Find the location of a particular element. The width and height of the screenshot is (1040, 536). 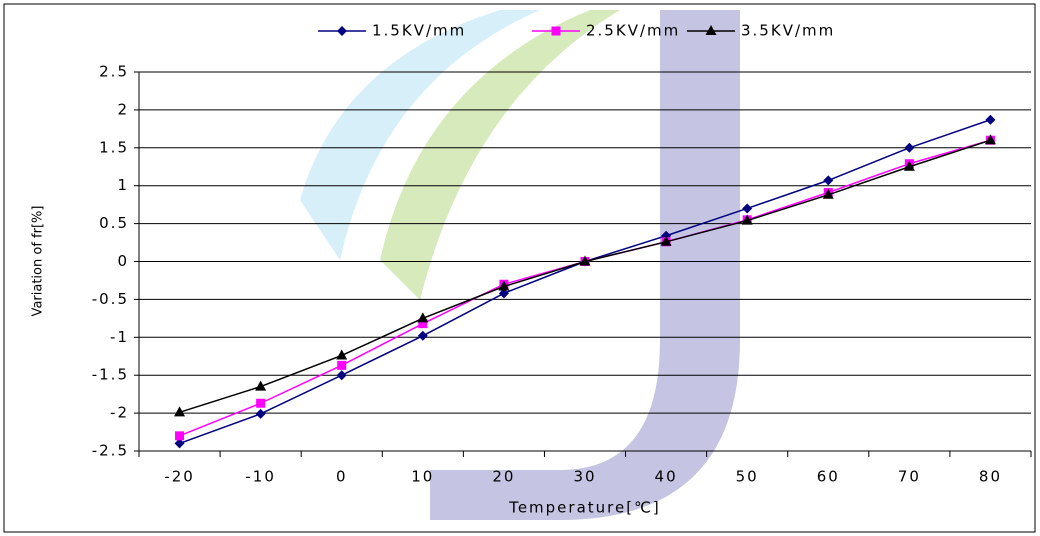

legend-label: 2.5KV/mm is located at coordinates (633, 31).